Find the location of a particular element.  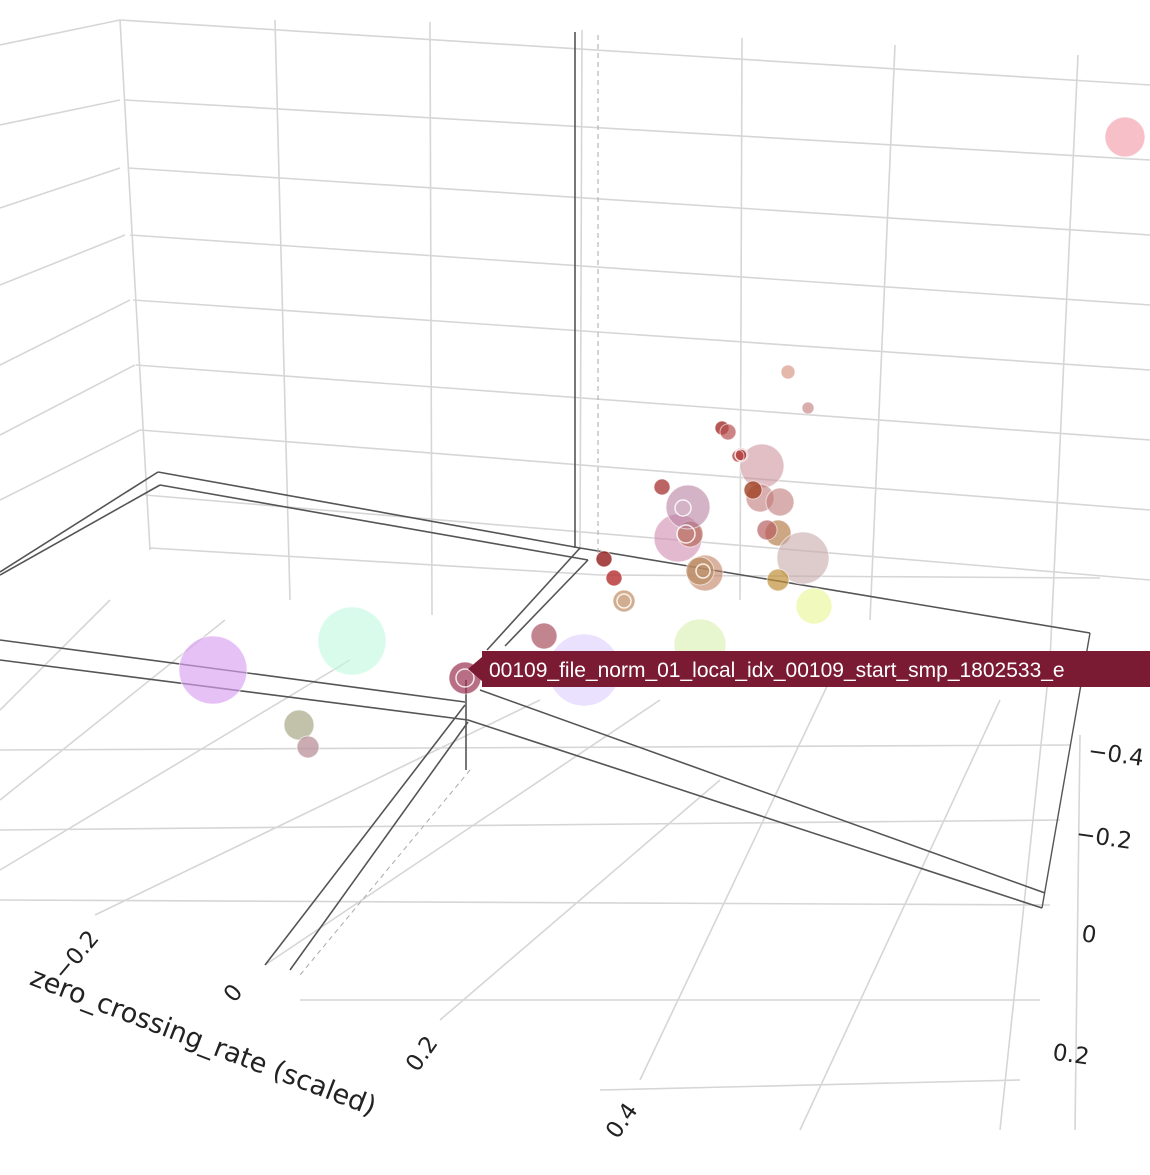

z-tick-label: 0.2 is located at coordinates (1071, 1055).